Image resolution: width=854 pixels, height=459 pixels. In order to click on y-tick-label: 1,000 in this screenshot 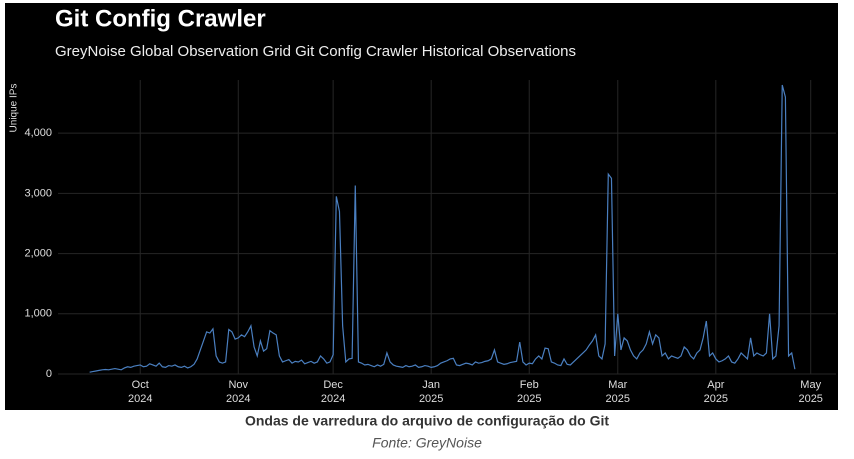, I will do `click(38, 314)`.